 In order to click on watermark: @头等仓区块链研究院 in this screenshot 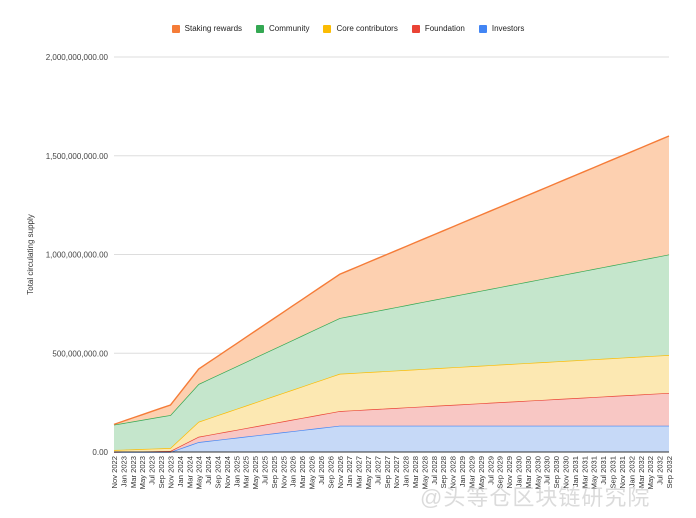, I will do `click(535, 497)`.